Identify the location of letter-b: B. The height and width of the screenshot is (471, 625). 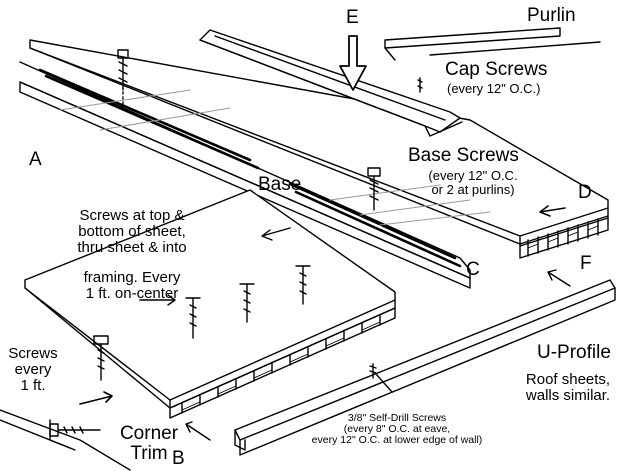
(178, 458).